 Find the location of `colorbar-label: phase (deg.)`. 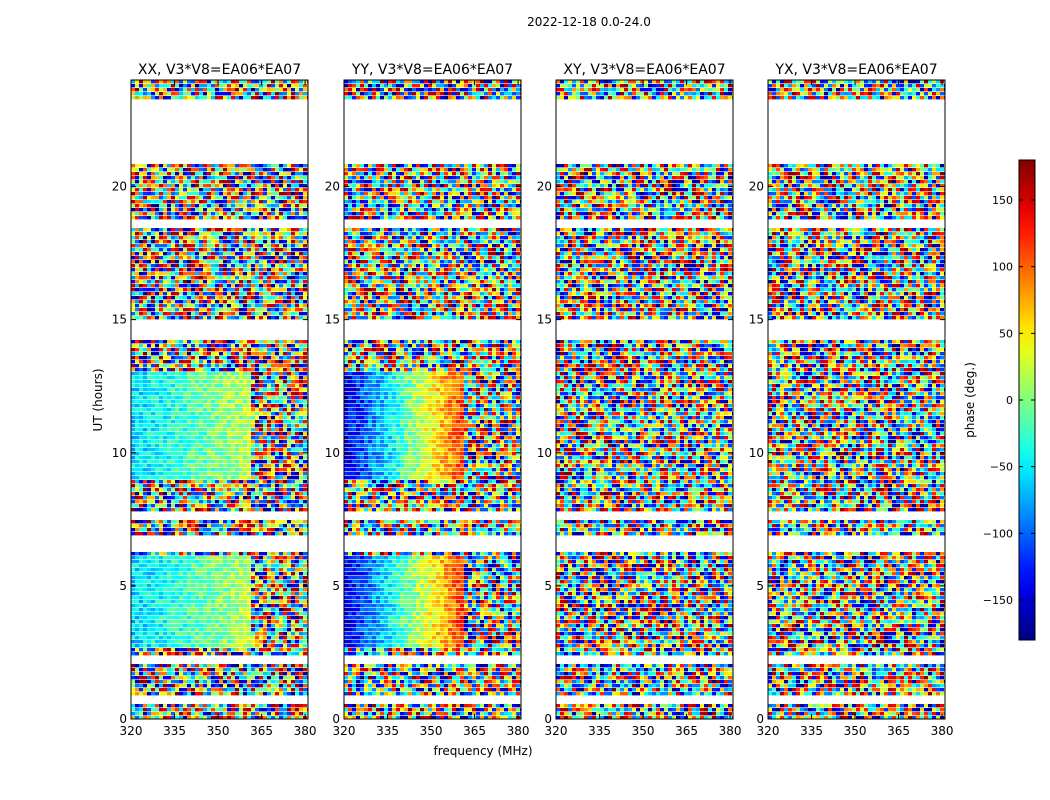

colorbar-label: phase (deg.) is located at coordinates (970, 400).